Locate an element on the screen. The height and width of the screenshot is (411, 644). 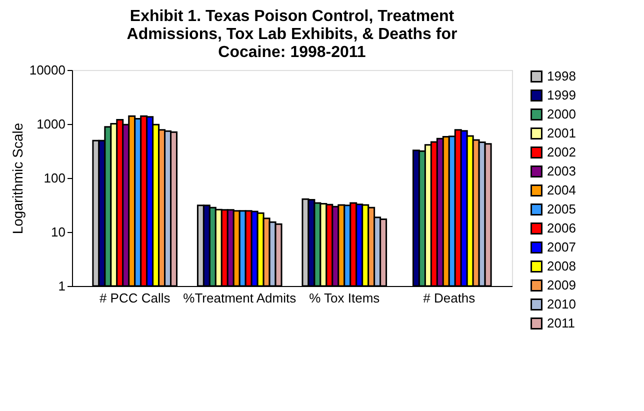
legend-label: 2010 is located at coordinates (561, 304).